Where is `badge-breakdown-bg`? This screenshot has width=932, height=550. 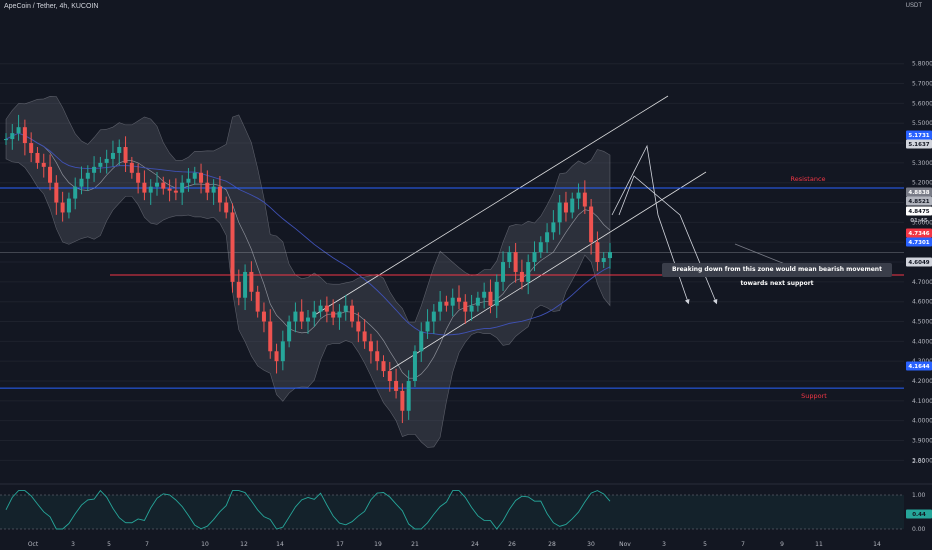
badge-breakdown-bg is located at coordinates (919, 233).